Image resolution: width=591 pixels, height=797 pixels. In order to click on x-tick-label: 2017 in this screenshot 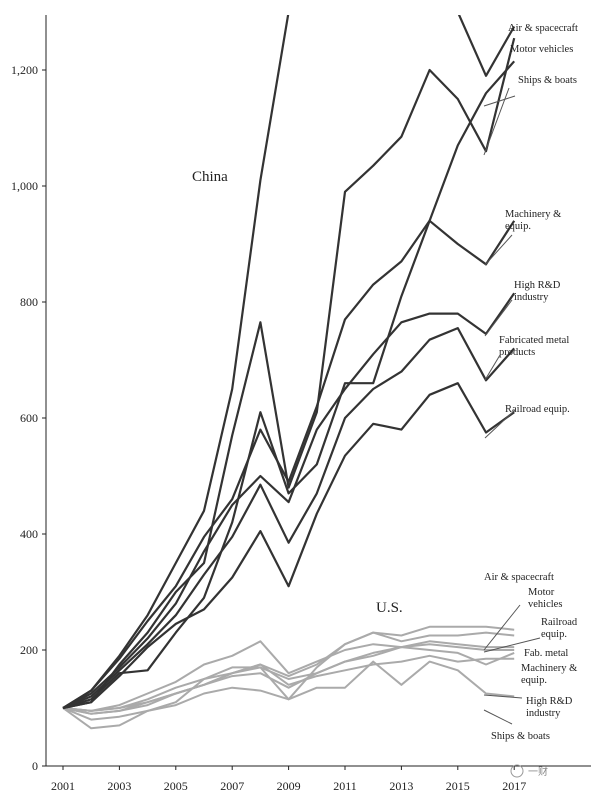, I will do `click(514, 786)`.